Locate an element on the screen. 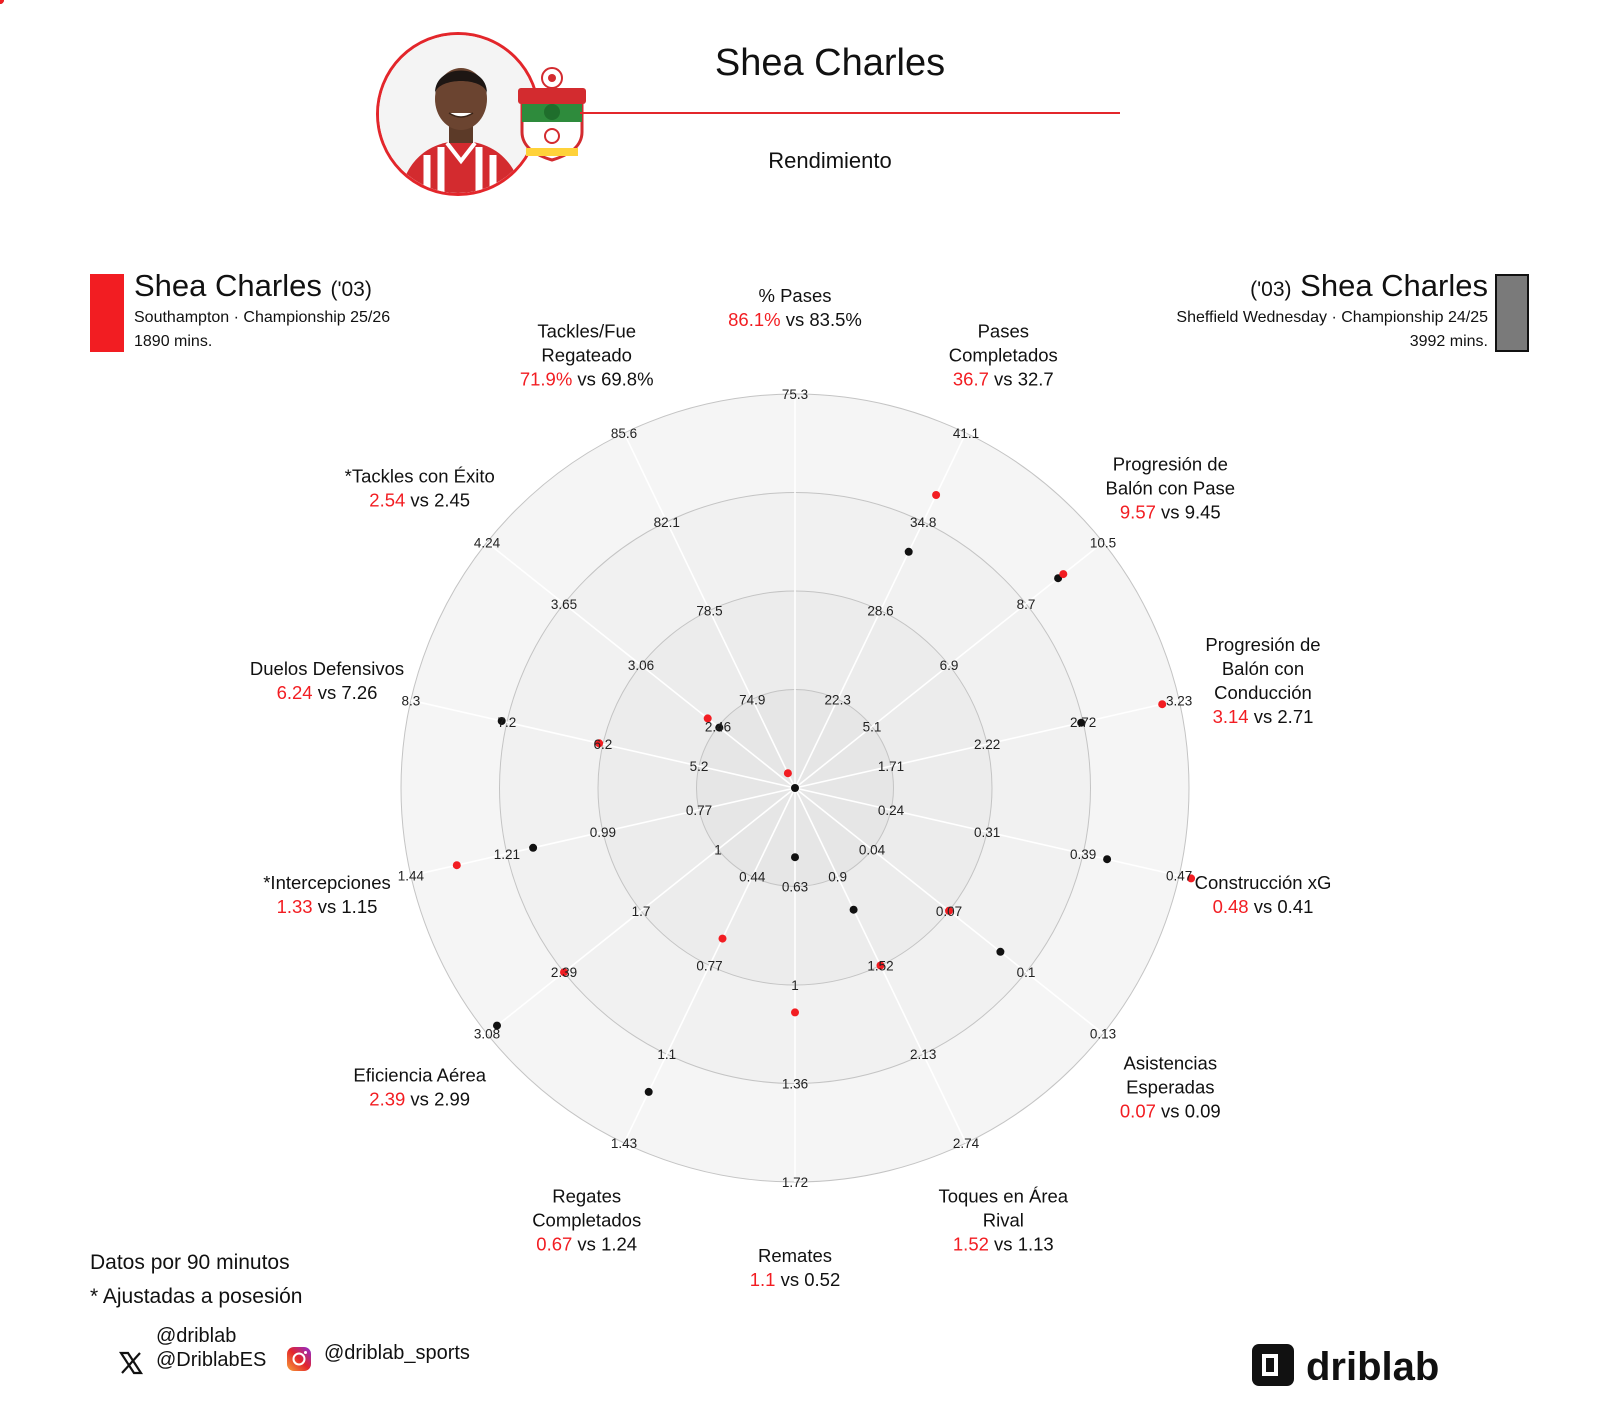 Image resolution: width=1600 pixels, height=1401 pixels. value-a: 6.24 is located at coordinates (295, 692).